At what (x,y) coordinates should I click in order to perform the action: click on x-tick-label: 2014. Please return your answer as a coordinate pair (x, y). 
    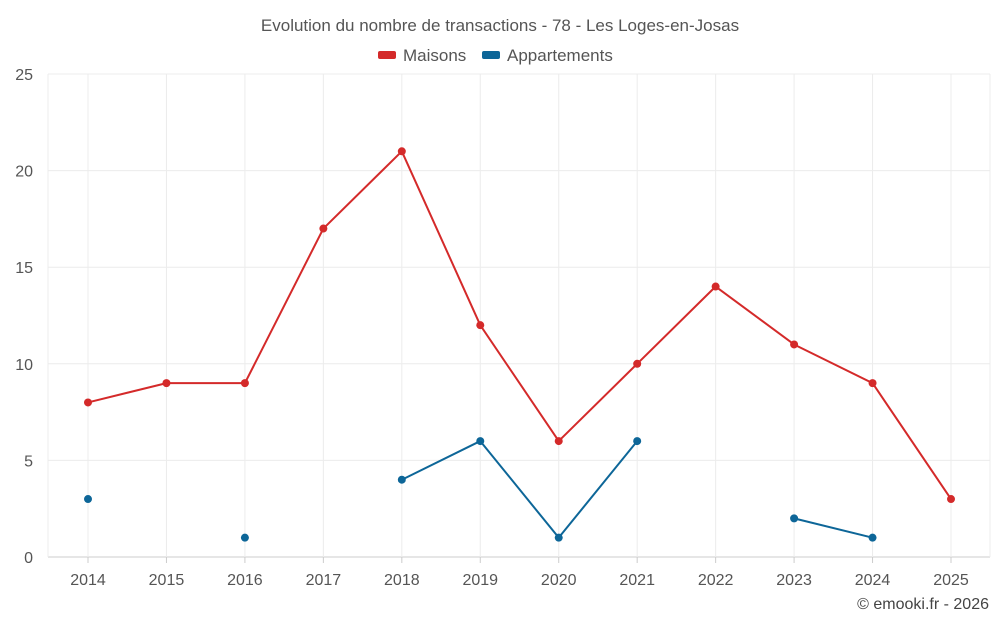
    Looking at the image, I should click on (88, 580).